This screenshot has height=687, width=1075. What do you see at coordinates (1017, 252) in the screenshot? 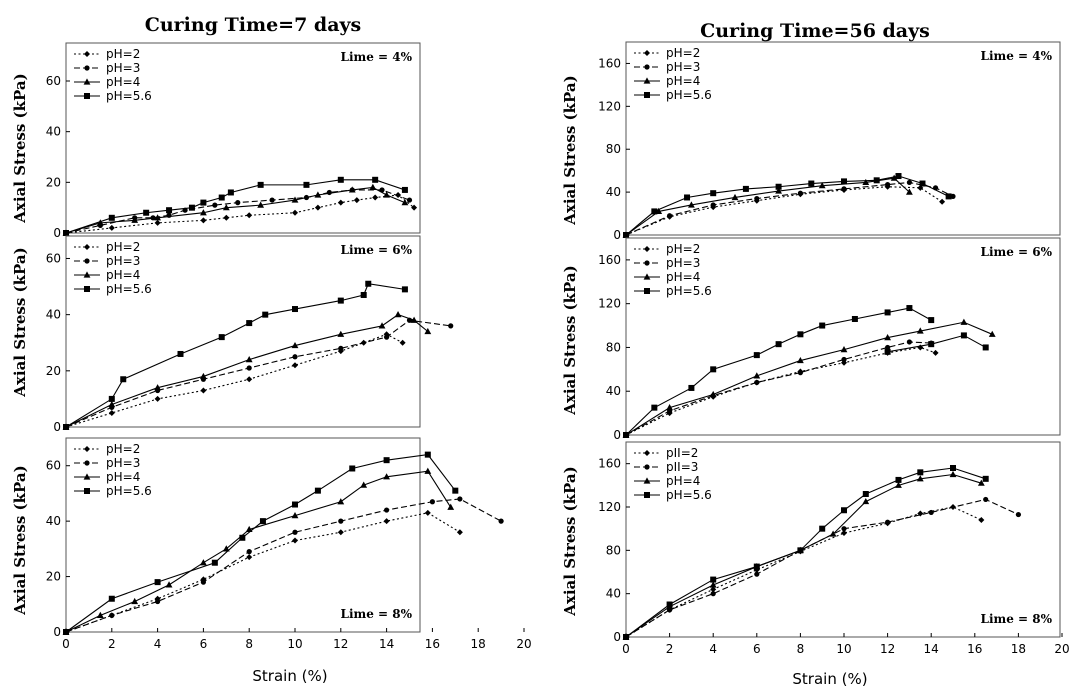
I see `lime-annotation: Lime = 6%` at bounding box center [1017, 252].